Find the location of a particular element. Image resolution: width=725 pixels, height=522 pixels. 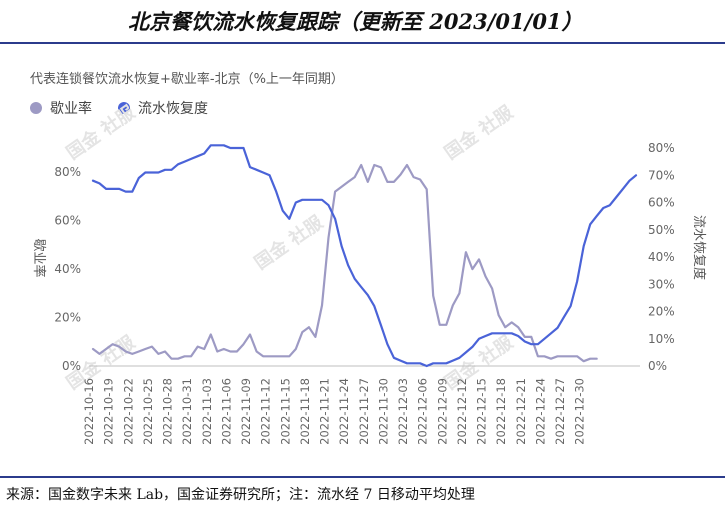

legend-item-rate: 歇业率 is located at coordinates (61, 108).